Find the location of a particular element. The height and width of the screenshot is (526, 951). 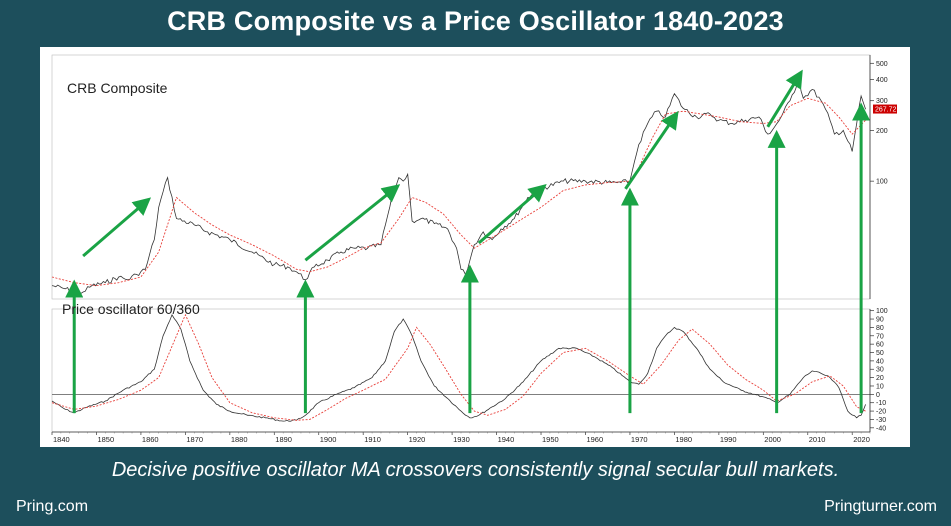

x-tick-label: 1890 is located at coordinates (283, 439).